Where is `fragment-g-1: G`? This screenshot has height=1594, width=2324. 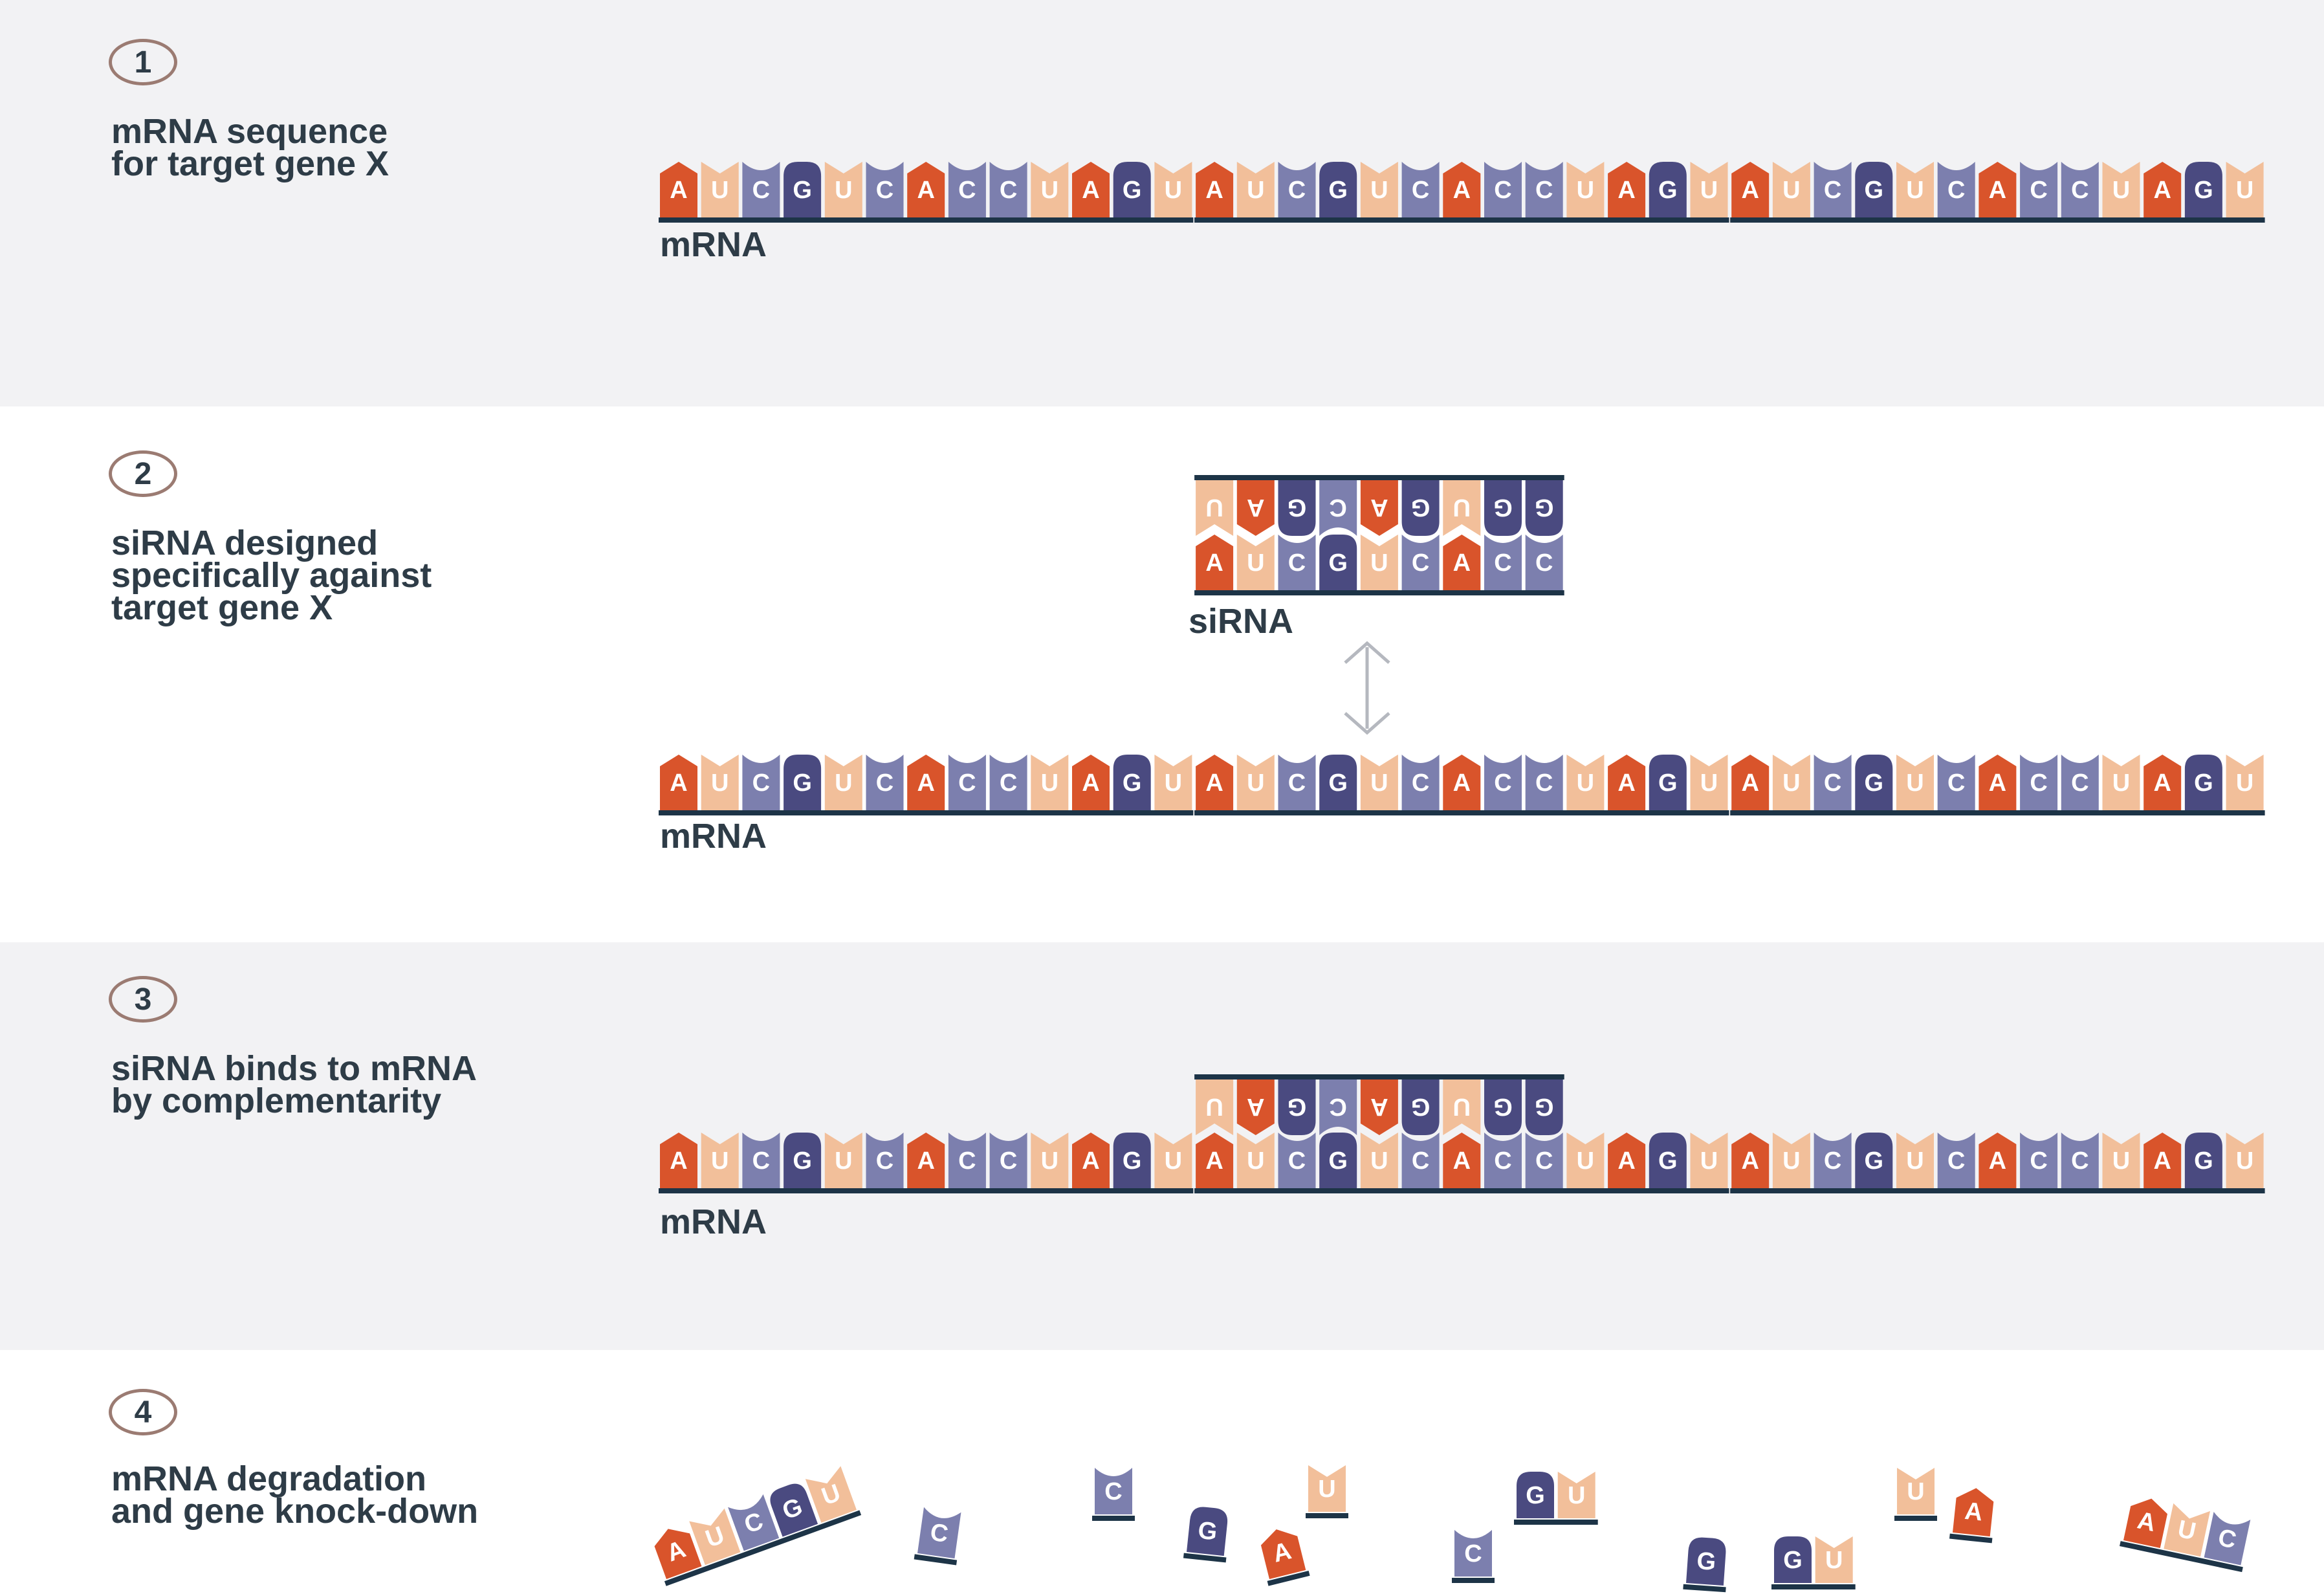 fragment-g-1: G is located at coordinates (1205, 1535).